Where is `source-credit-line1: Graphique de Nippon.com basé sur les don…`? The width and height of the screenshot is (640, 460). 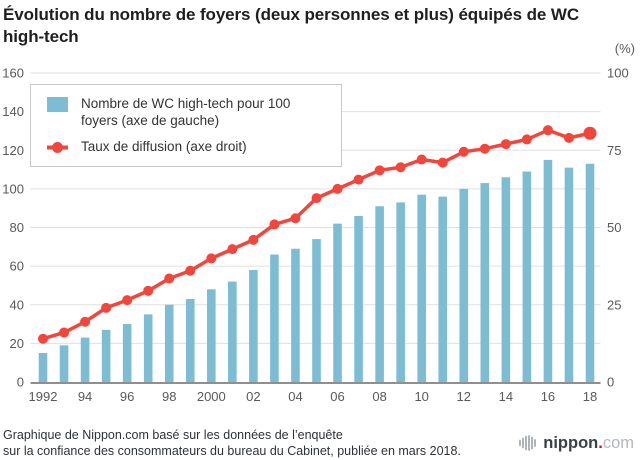
source-credit-line1: Graphique de Nippon.com basé sur les don… is located at coordinates (173, 435).